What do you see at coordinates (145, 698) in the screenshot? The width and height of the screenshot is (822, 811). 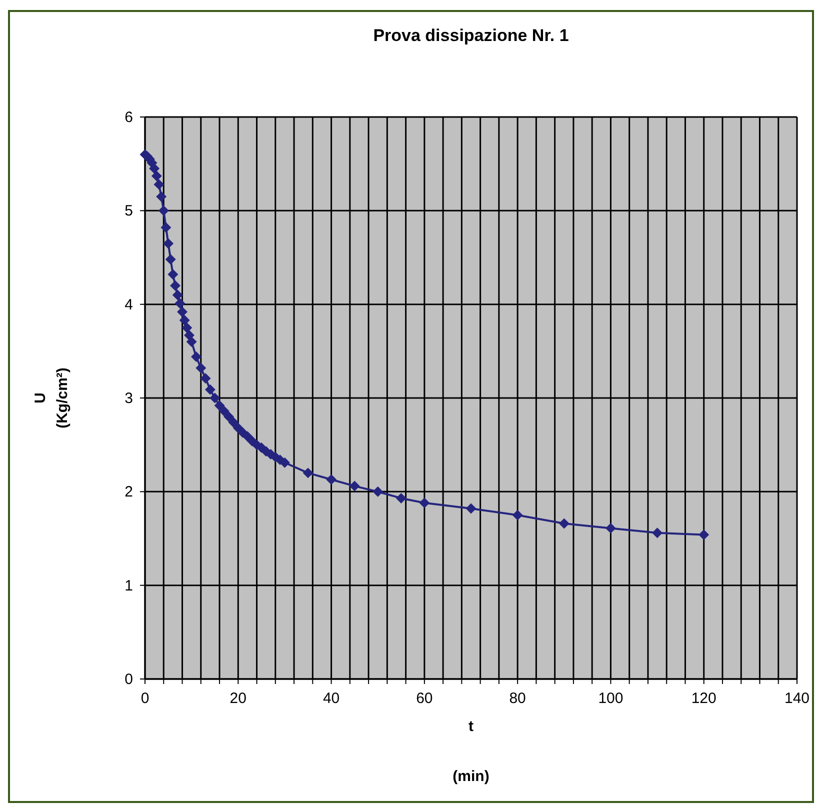 I see `x-tick-label: 0` at bounding box center [145, 698].